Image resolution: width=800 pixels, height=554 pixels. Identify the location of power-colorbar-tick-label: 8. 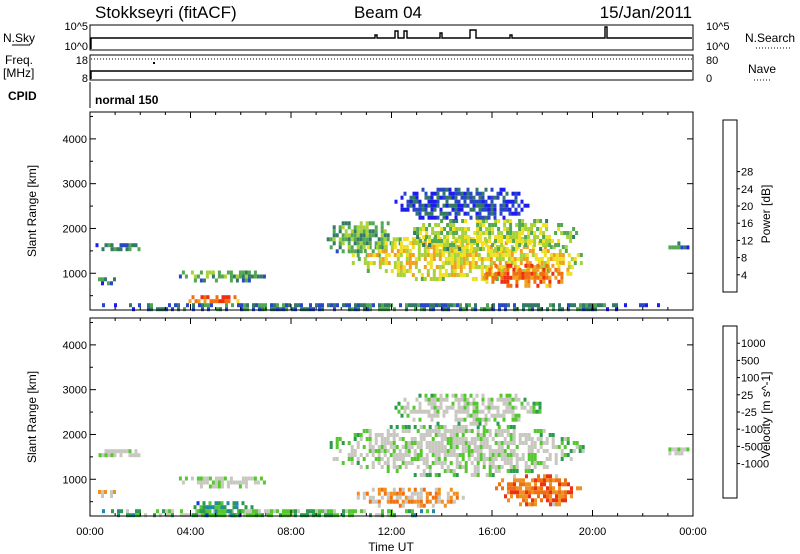
(744, 259).